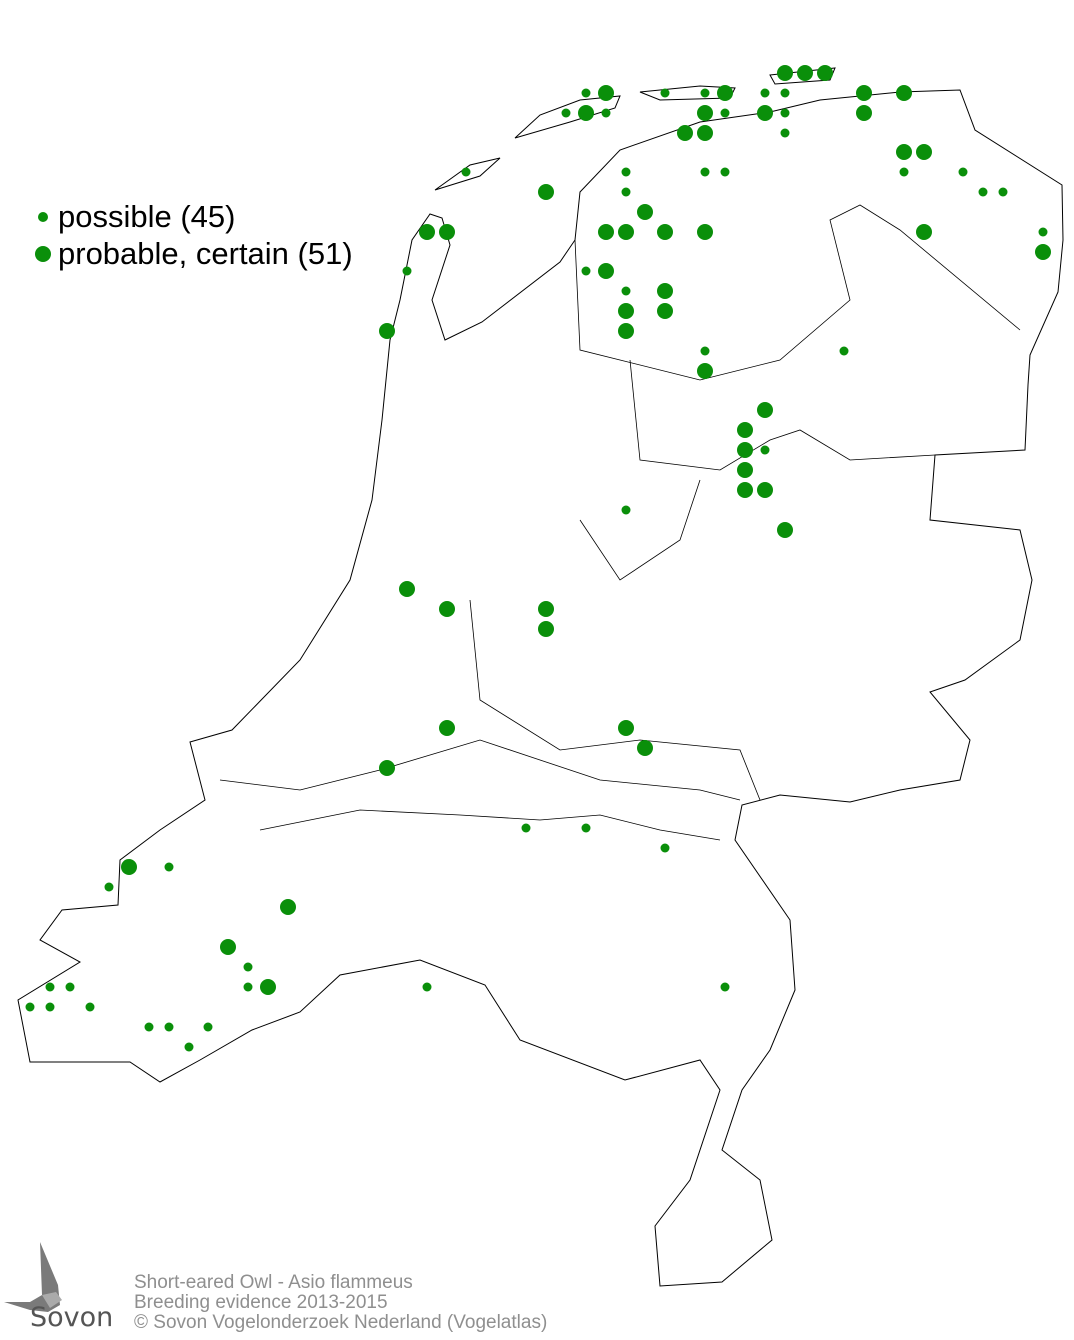  Describe the element at coordinates (43, 253) in the screenshot. I see `large-dot-icon` at that location.